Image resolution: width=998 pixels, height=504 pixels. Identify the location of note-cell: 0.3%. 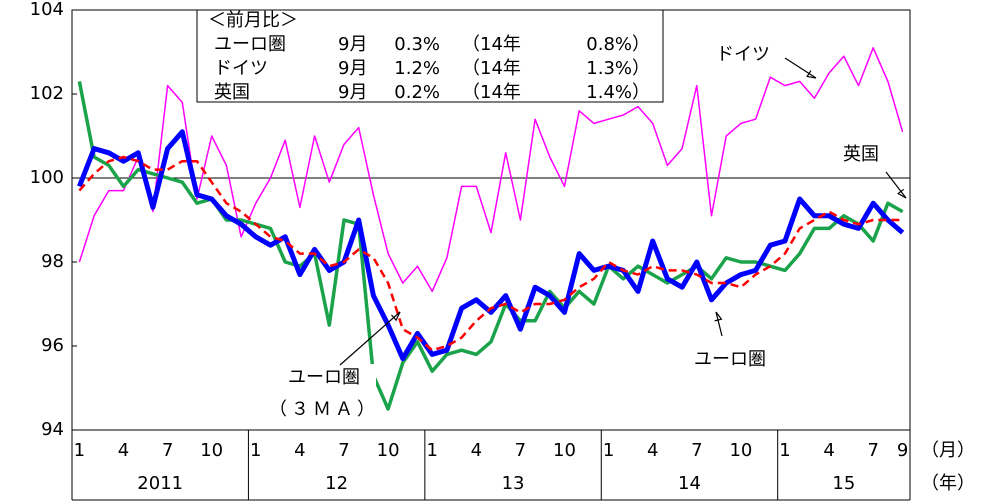
(417, 44).